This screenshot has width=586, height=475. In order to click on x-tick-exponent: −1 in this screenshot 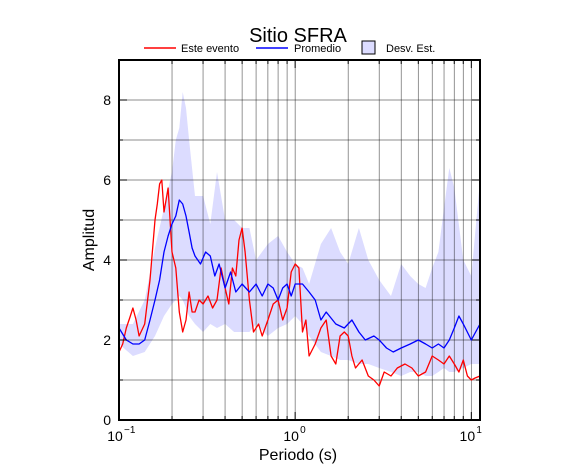, I will do `click(130, 430)`.